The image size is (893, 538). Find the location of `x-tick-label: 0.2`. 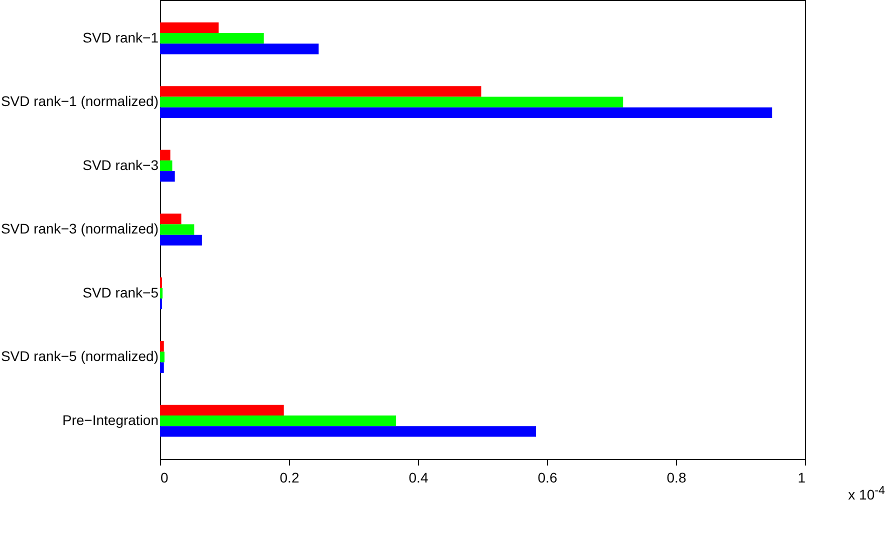

x-tick-label: 0.2 is located at coordinates (290, 478).